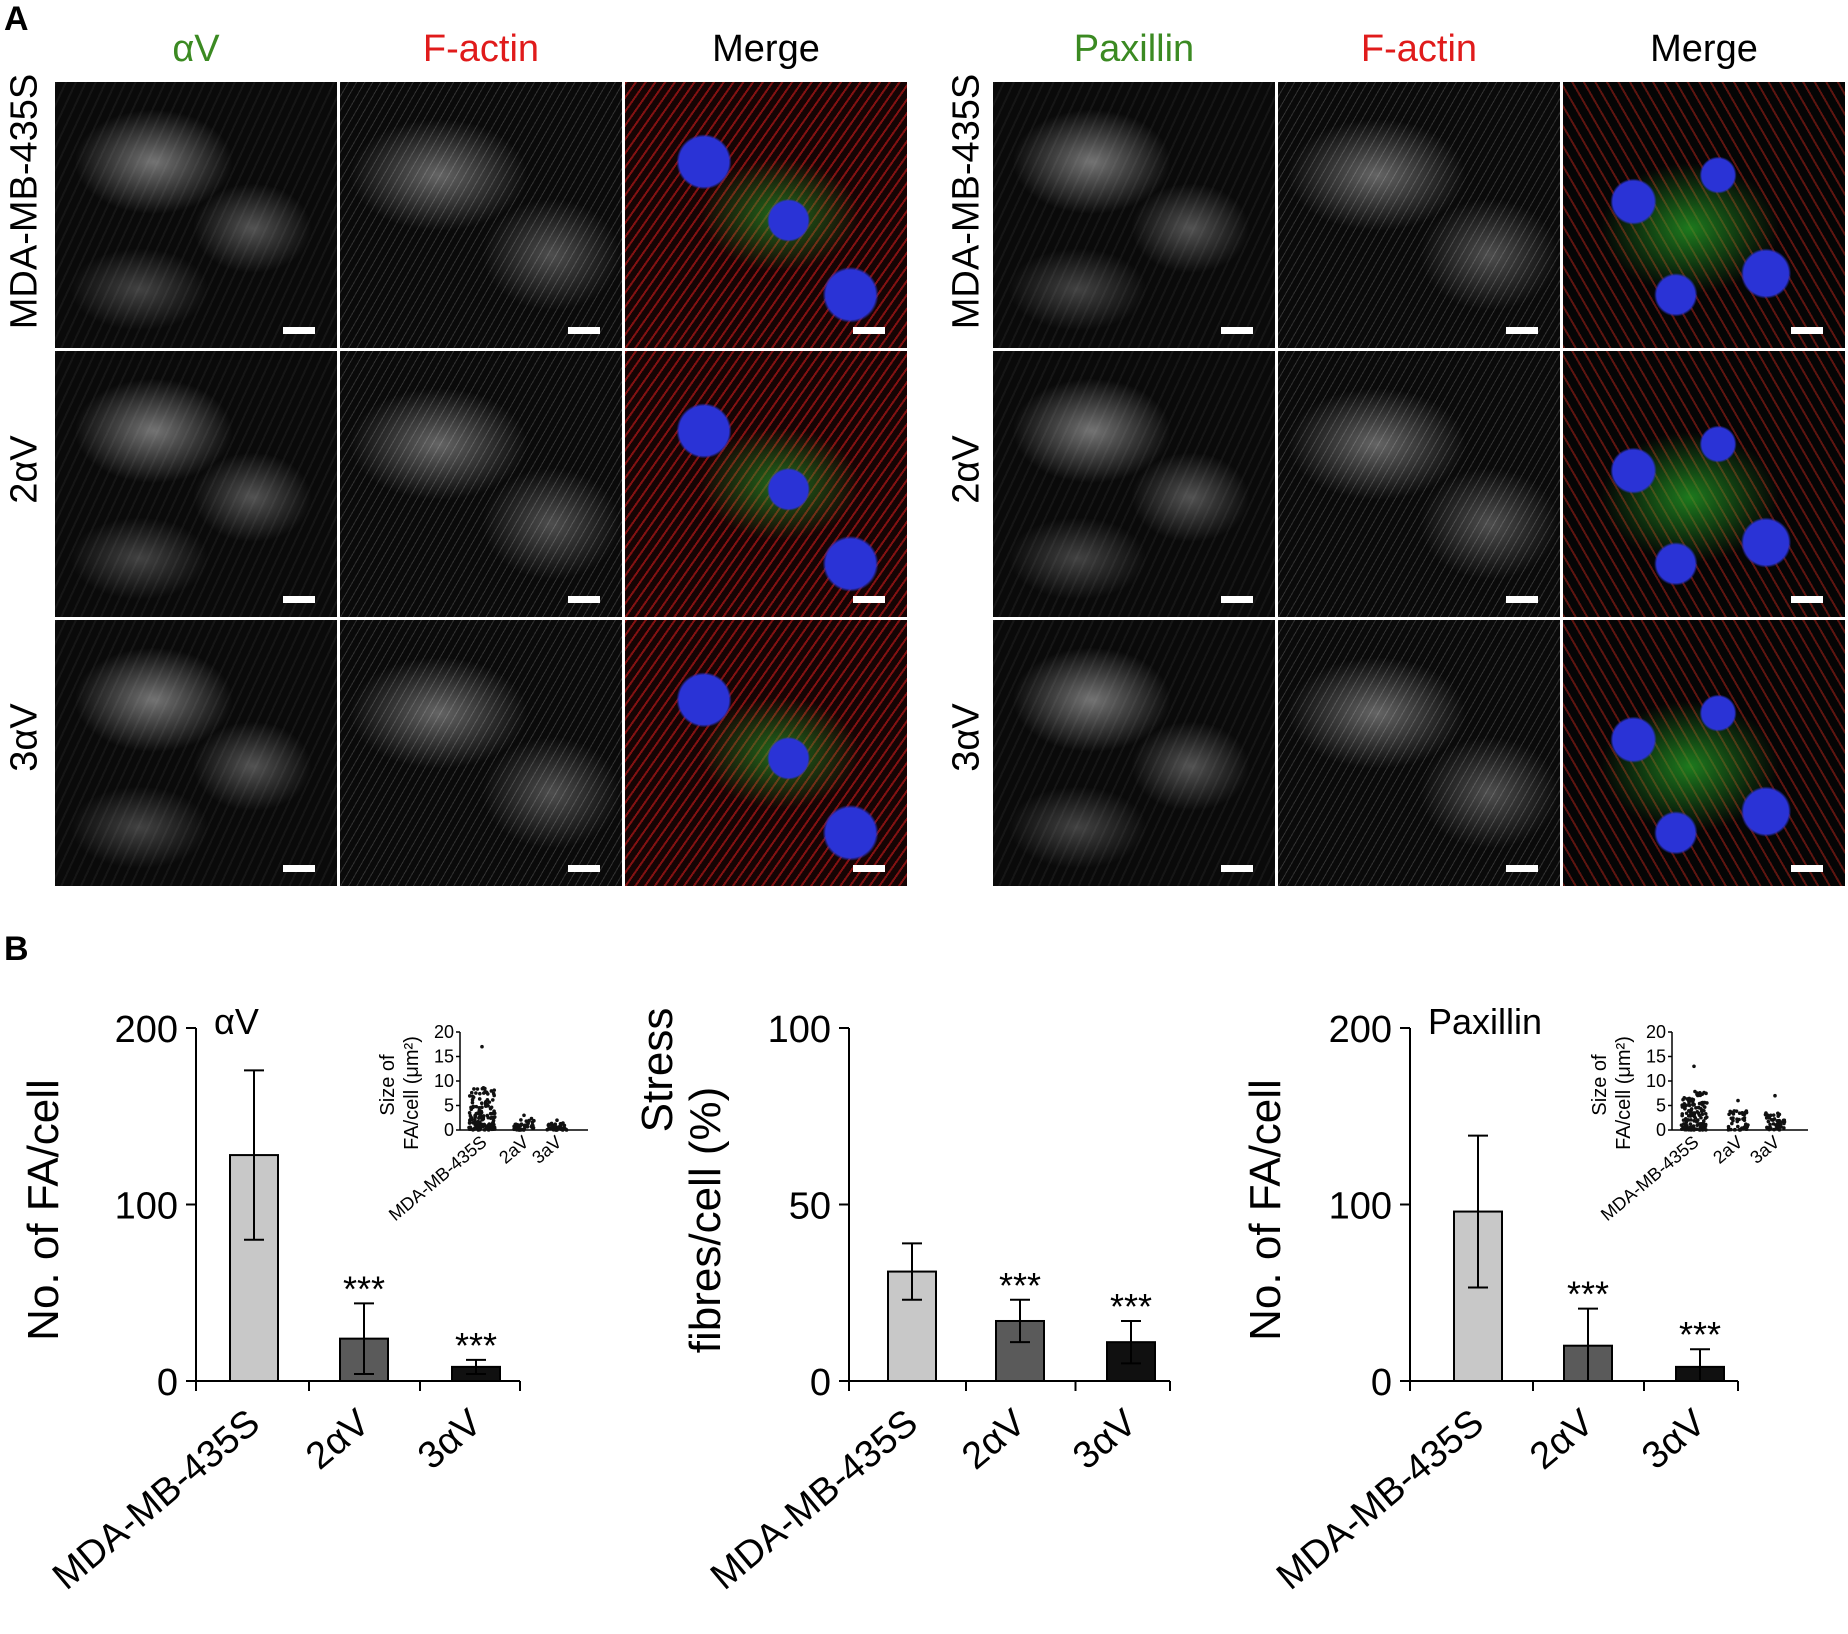  What do you see at coordinates (1131, 1306) in the screenshot?
I see `chart1-significance: ***` at bounding box center [1131, 1306].